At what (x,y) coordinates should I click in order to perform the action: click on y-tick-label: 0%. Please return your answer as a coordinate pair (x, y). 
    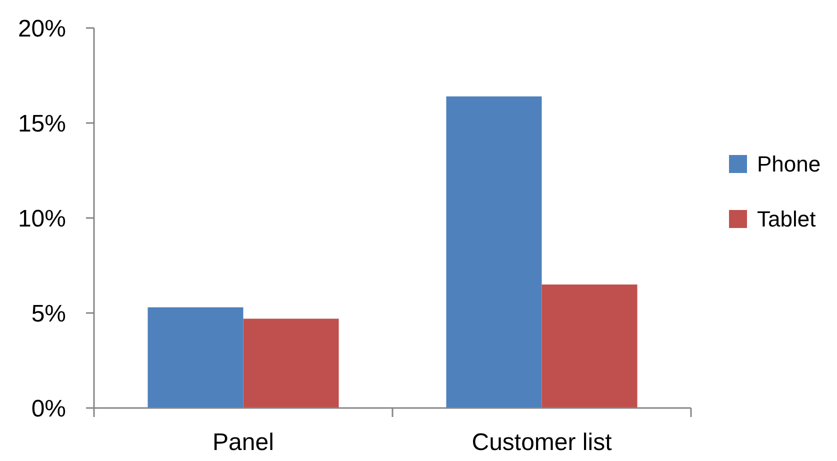
    Looking at the image, I should click on (48, 408).